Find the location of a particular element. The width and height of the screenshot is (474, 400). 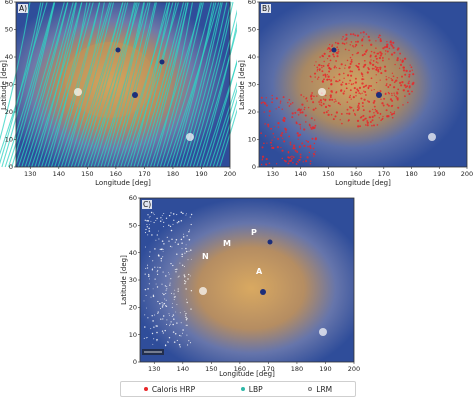

x-tick-label: 150 is located at coordinates (328, 174).